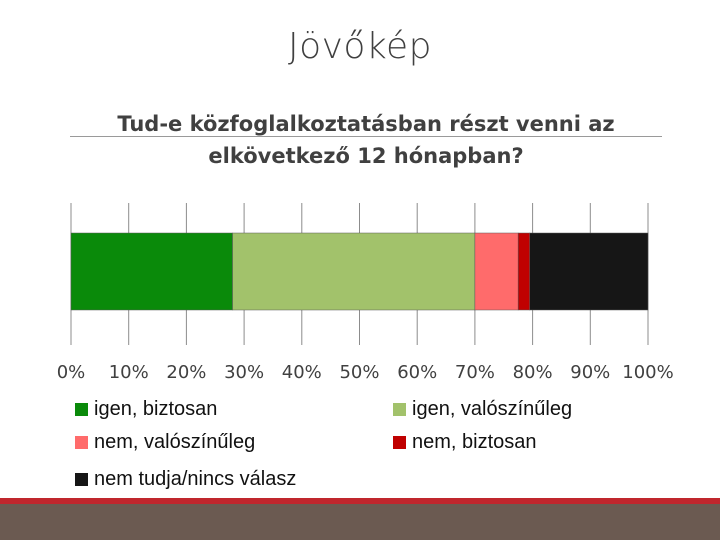  What do you see at coordinates (360, 46) in the screenshot?
I see `slide-title: Jövőkép` at bounding box center [360, 46].